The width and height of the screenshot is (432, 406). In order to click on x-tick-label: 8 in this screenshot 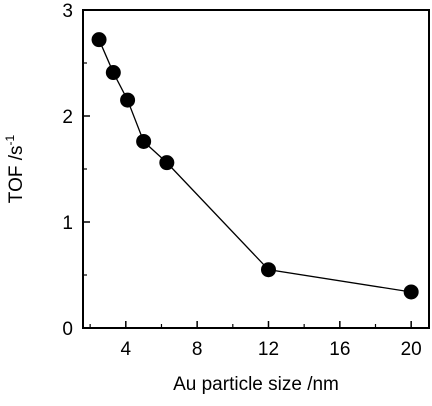, I will do `click(197, 349)`.